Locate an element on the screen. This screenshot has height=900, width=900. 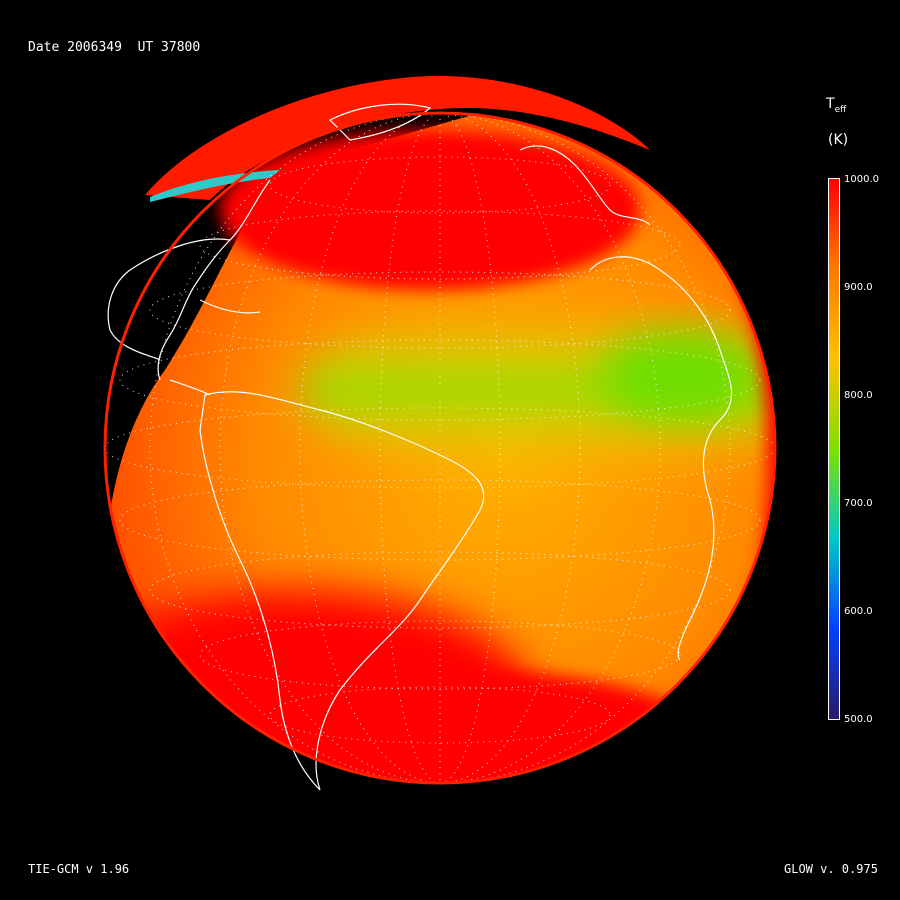
colorbar-title: Teff is located at coordinates (836, 105).